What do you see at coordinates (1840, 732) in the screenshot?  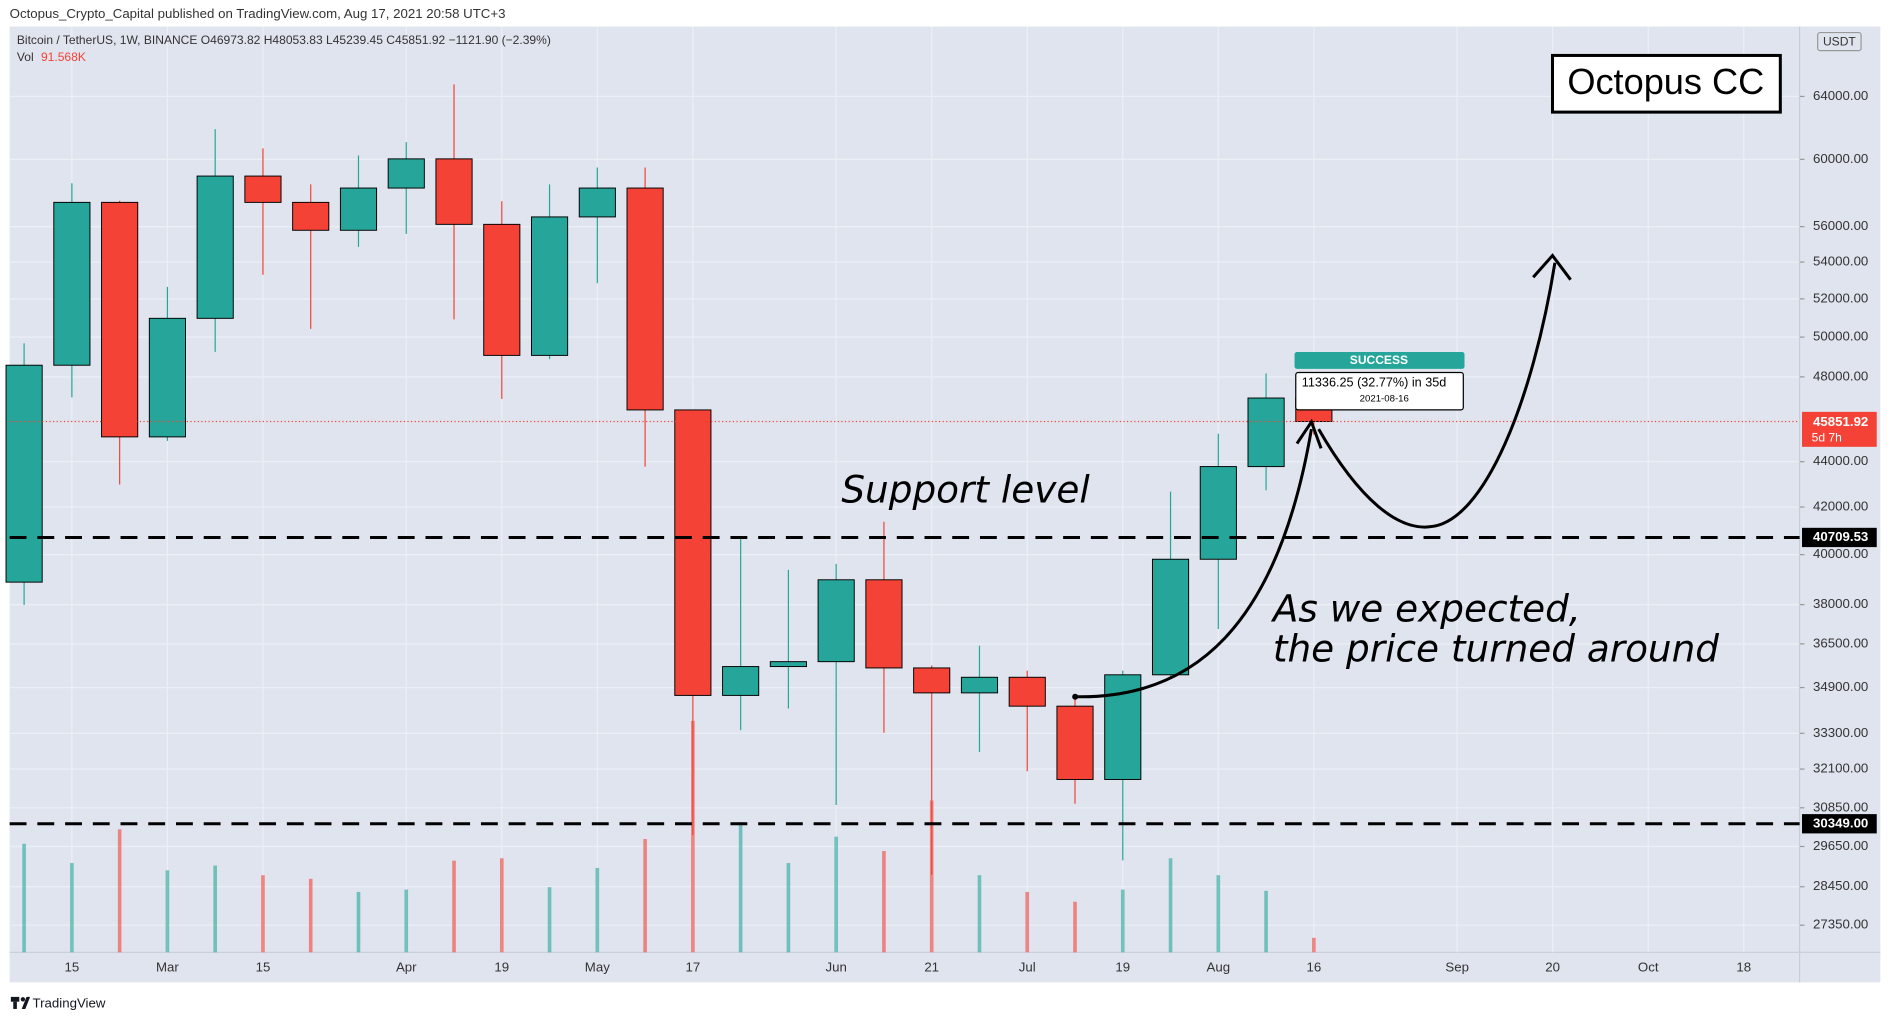 I see `y-tick-label: 33300.00` at bounding box center [1840, 732].